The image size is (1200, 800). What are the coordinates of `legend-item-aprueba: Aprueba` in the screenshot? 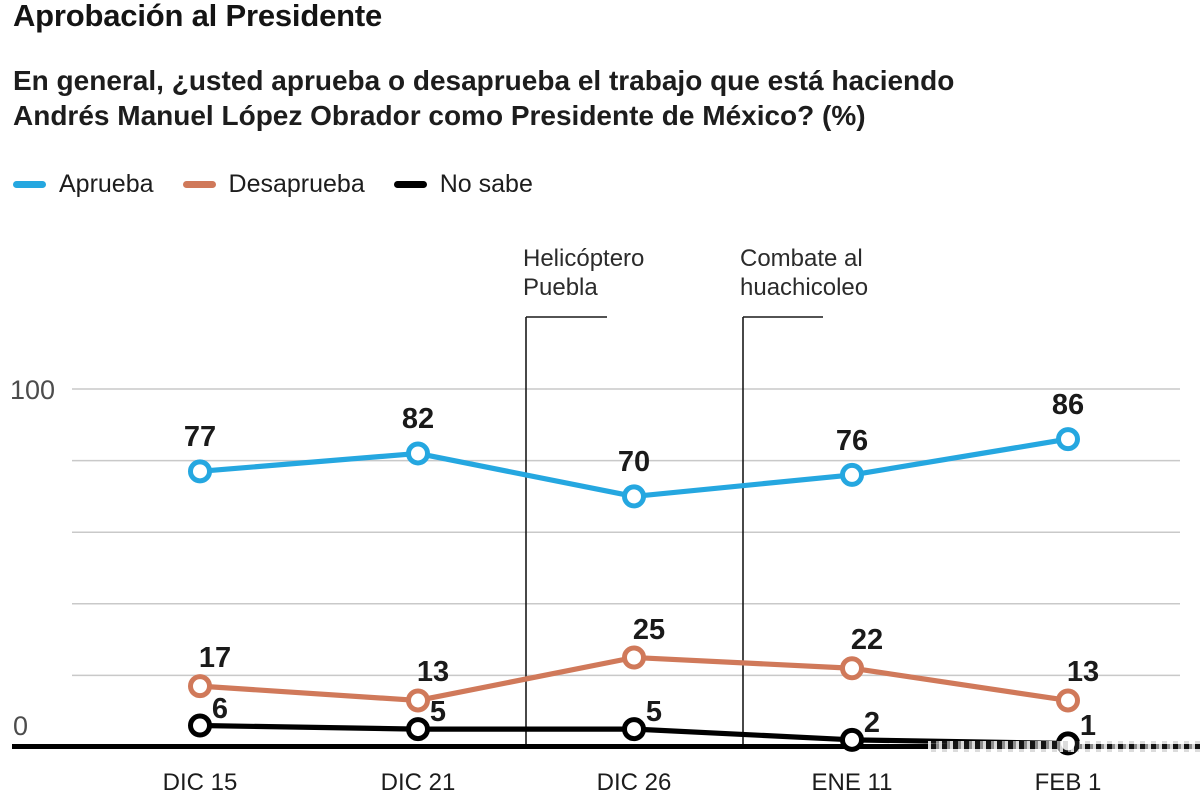 It's located at (83, 184).